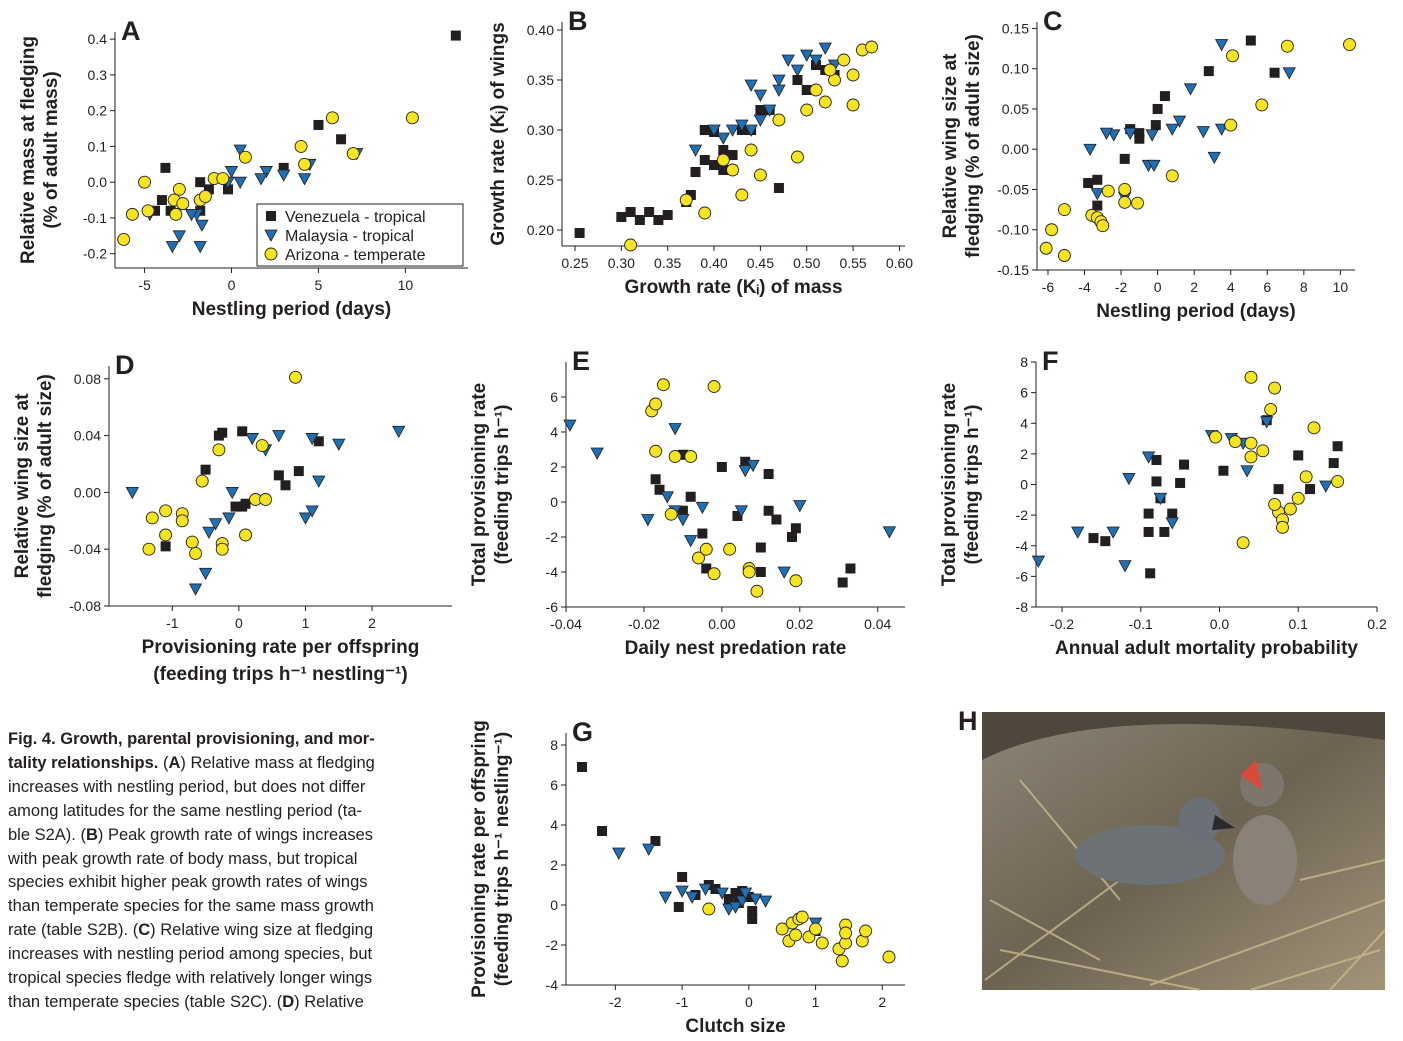 The image size is (1403, 1041). What do you see at coordinates (83, 762) in the screenshot?
I see `caption-text: tality relationships.` at bounding box center [83, 762].